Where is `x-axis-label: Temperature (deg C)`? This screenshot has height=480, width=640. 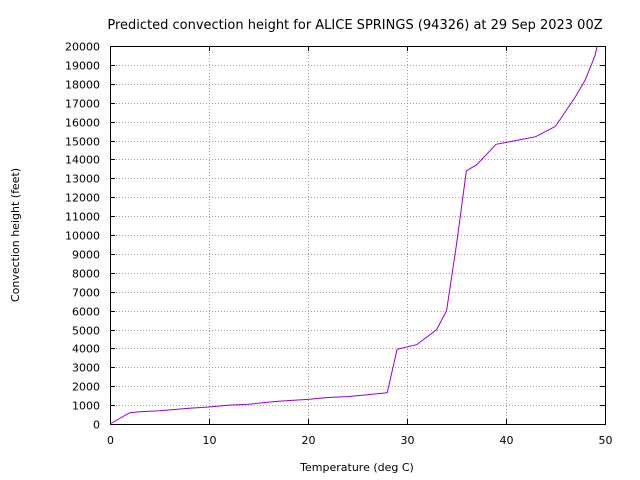 x-axis-label: Temperature (deg C) is located at coordinates (356, 467).